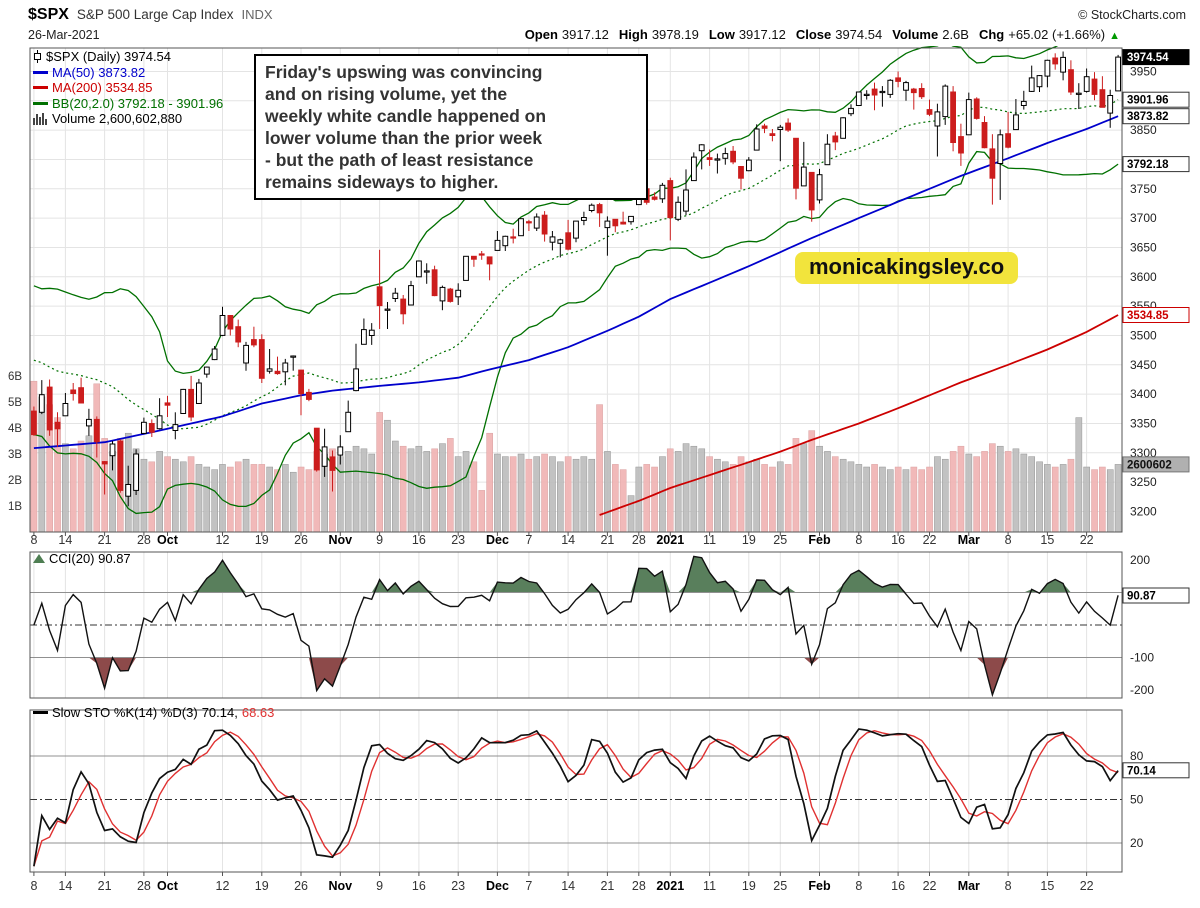 The image size is (1200, 908). Describe the element at coordinates (386, 94) in the screenshot. I see `annotation-line: and on rising volume, yet the` at that location.